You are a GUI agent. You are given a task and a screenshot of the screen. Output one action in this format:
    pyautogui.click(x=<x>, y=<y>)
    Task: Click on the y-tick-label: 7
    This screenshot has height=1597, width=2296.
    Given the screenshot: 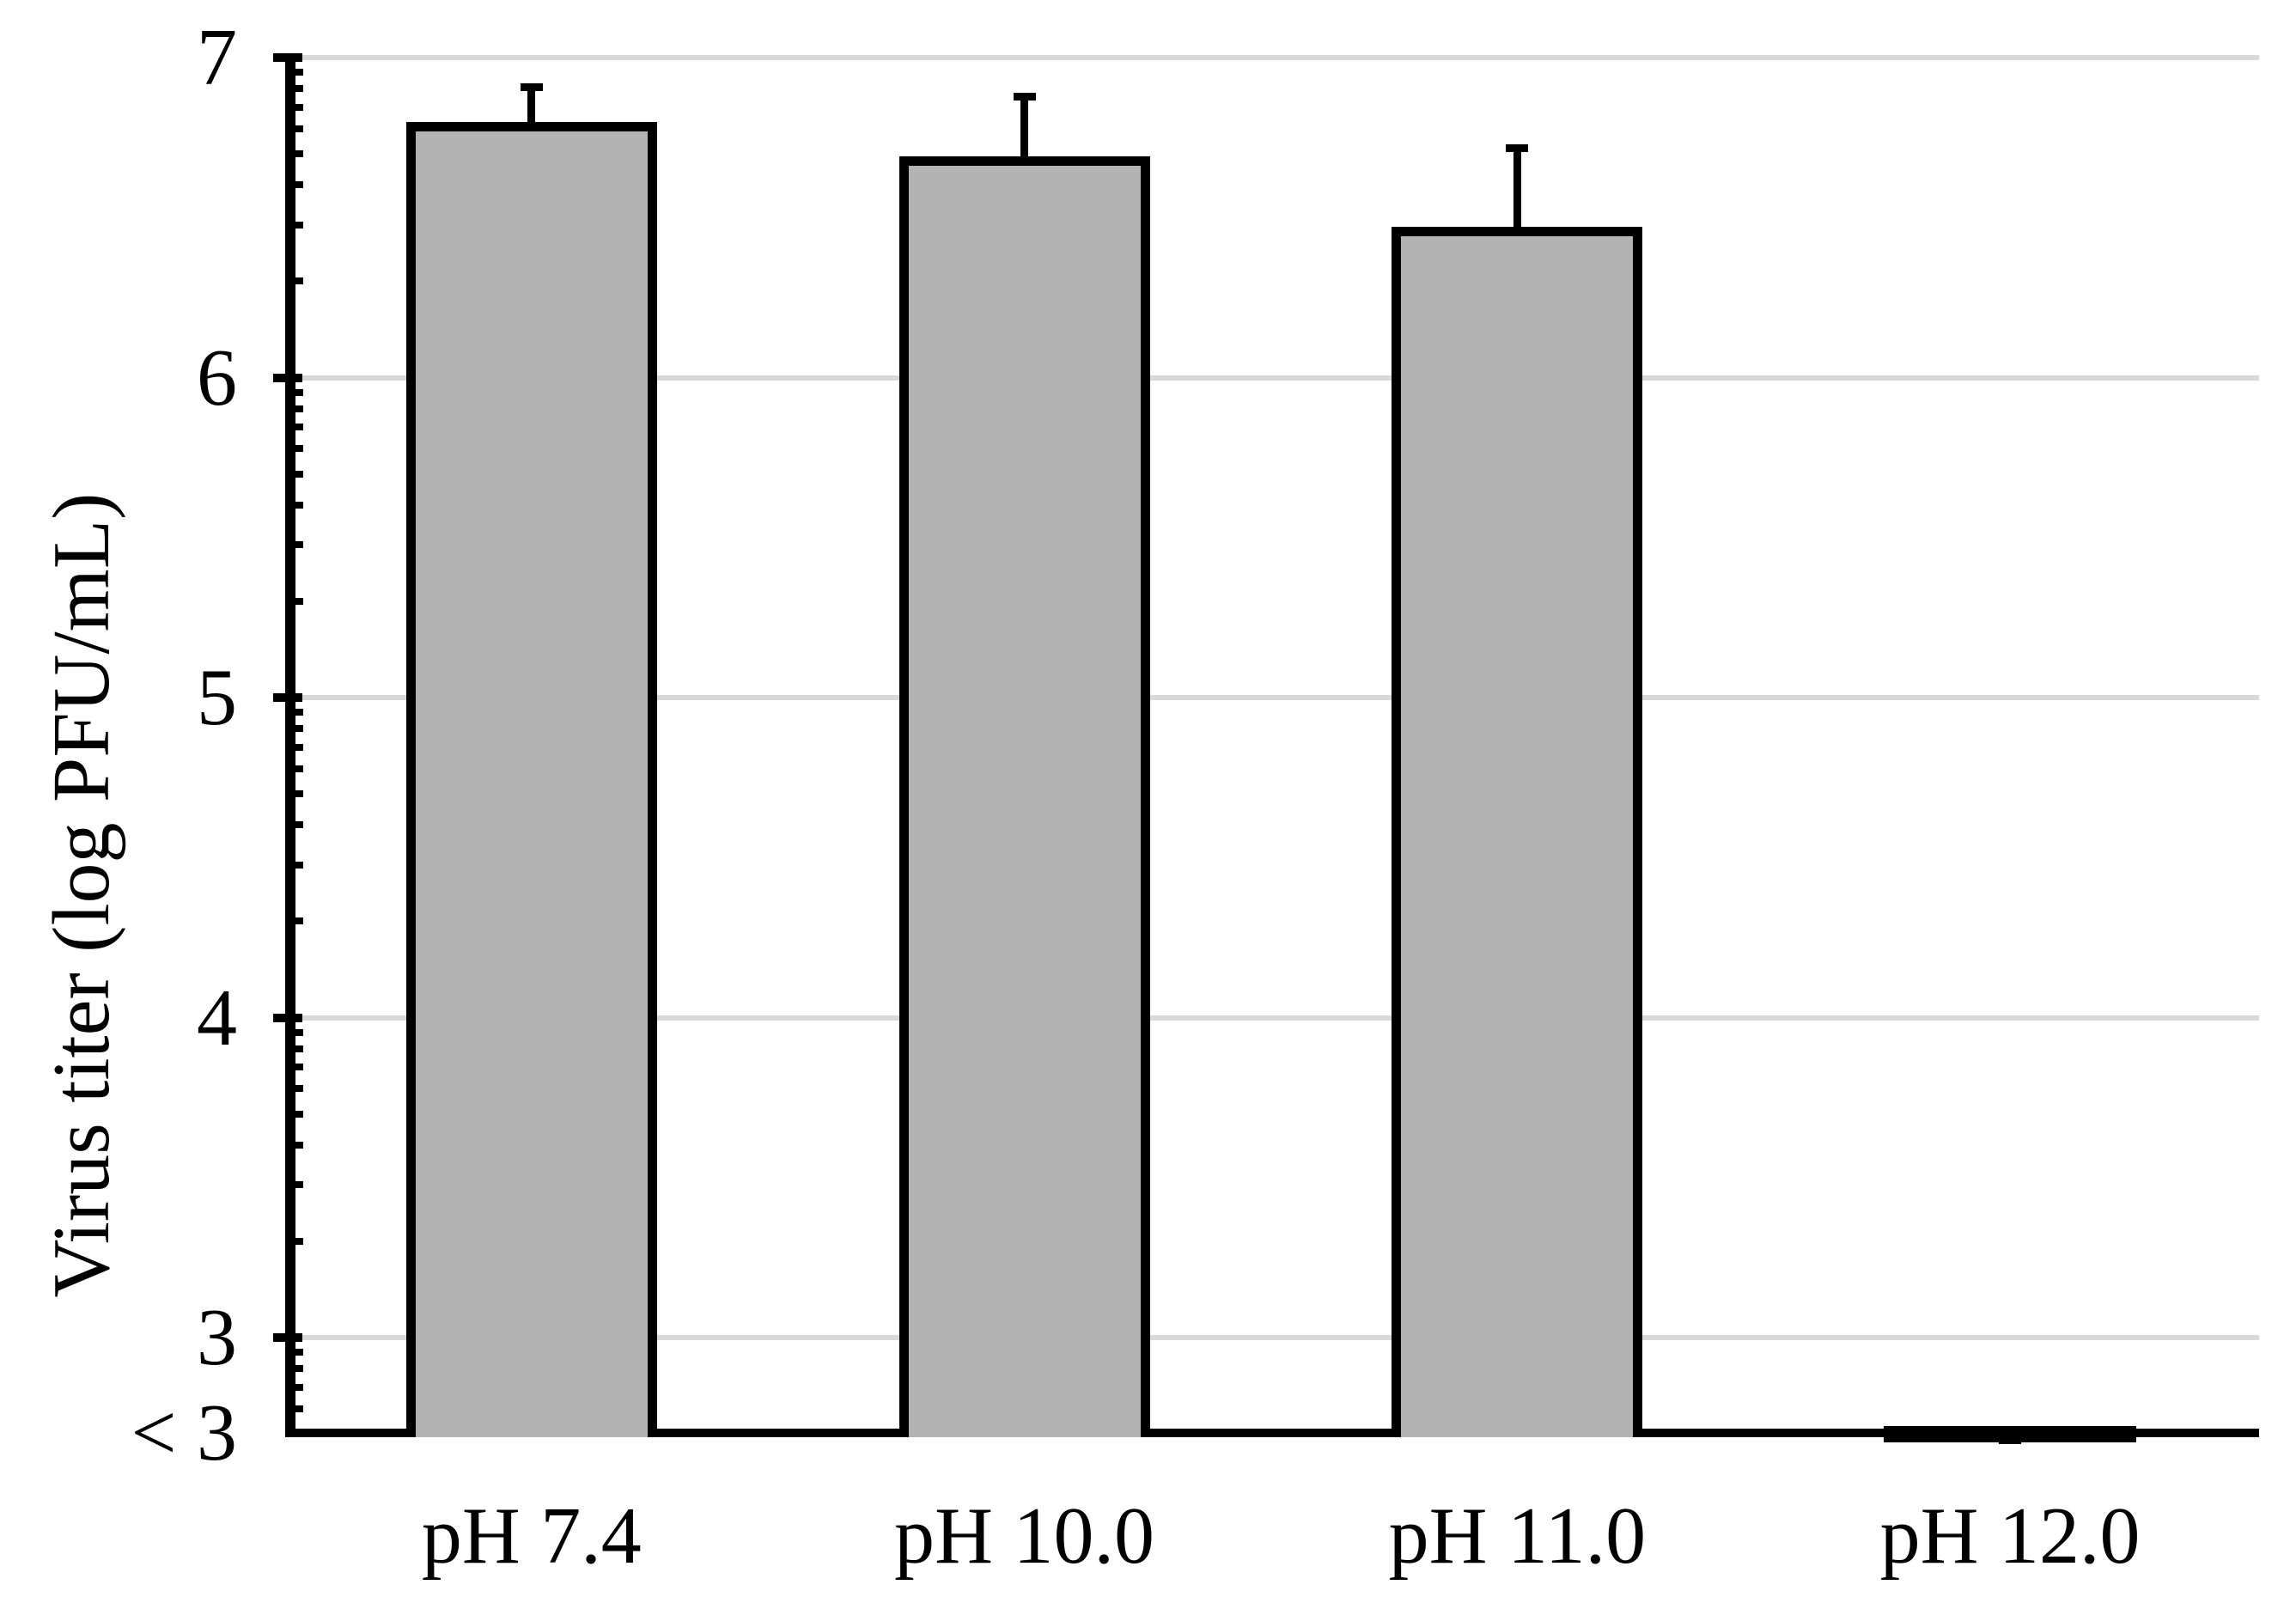 What is the action you would take?
    pyautogui.click(x=217, y=58)
    